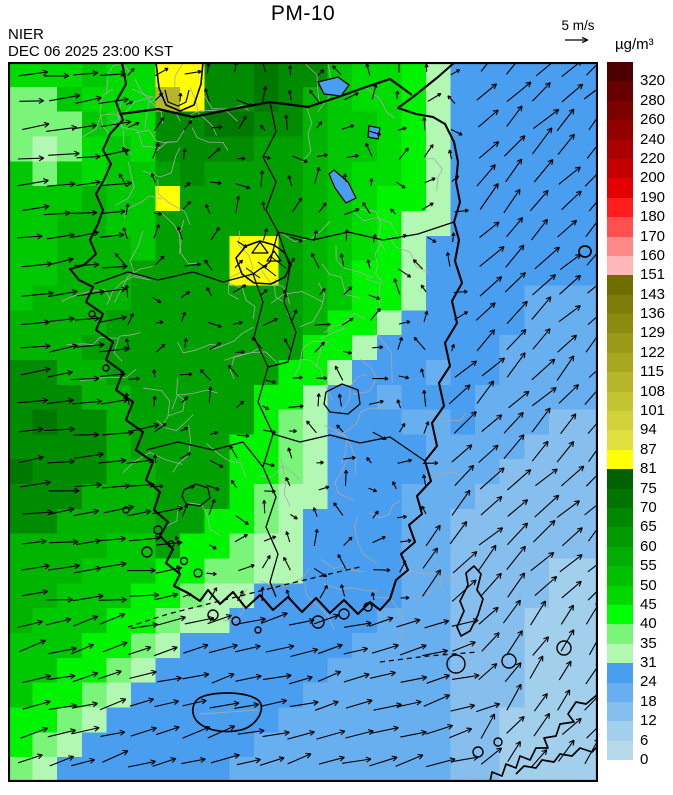 The width and height of the screenshot is (673, 795). I want to click on colorbar-label: 129, so click(653, 333).